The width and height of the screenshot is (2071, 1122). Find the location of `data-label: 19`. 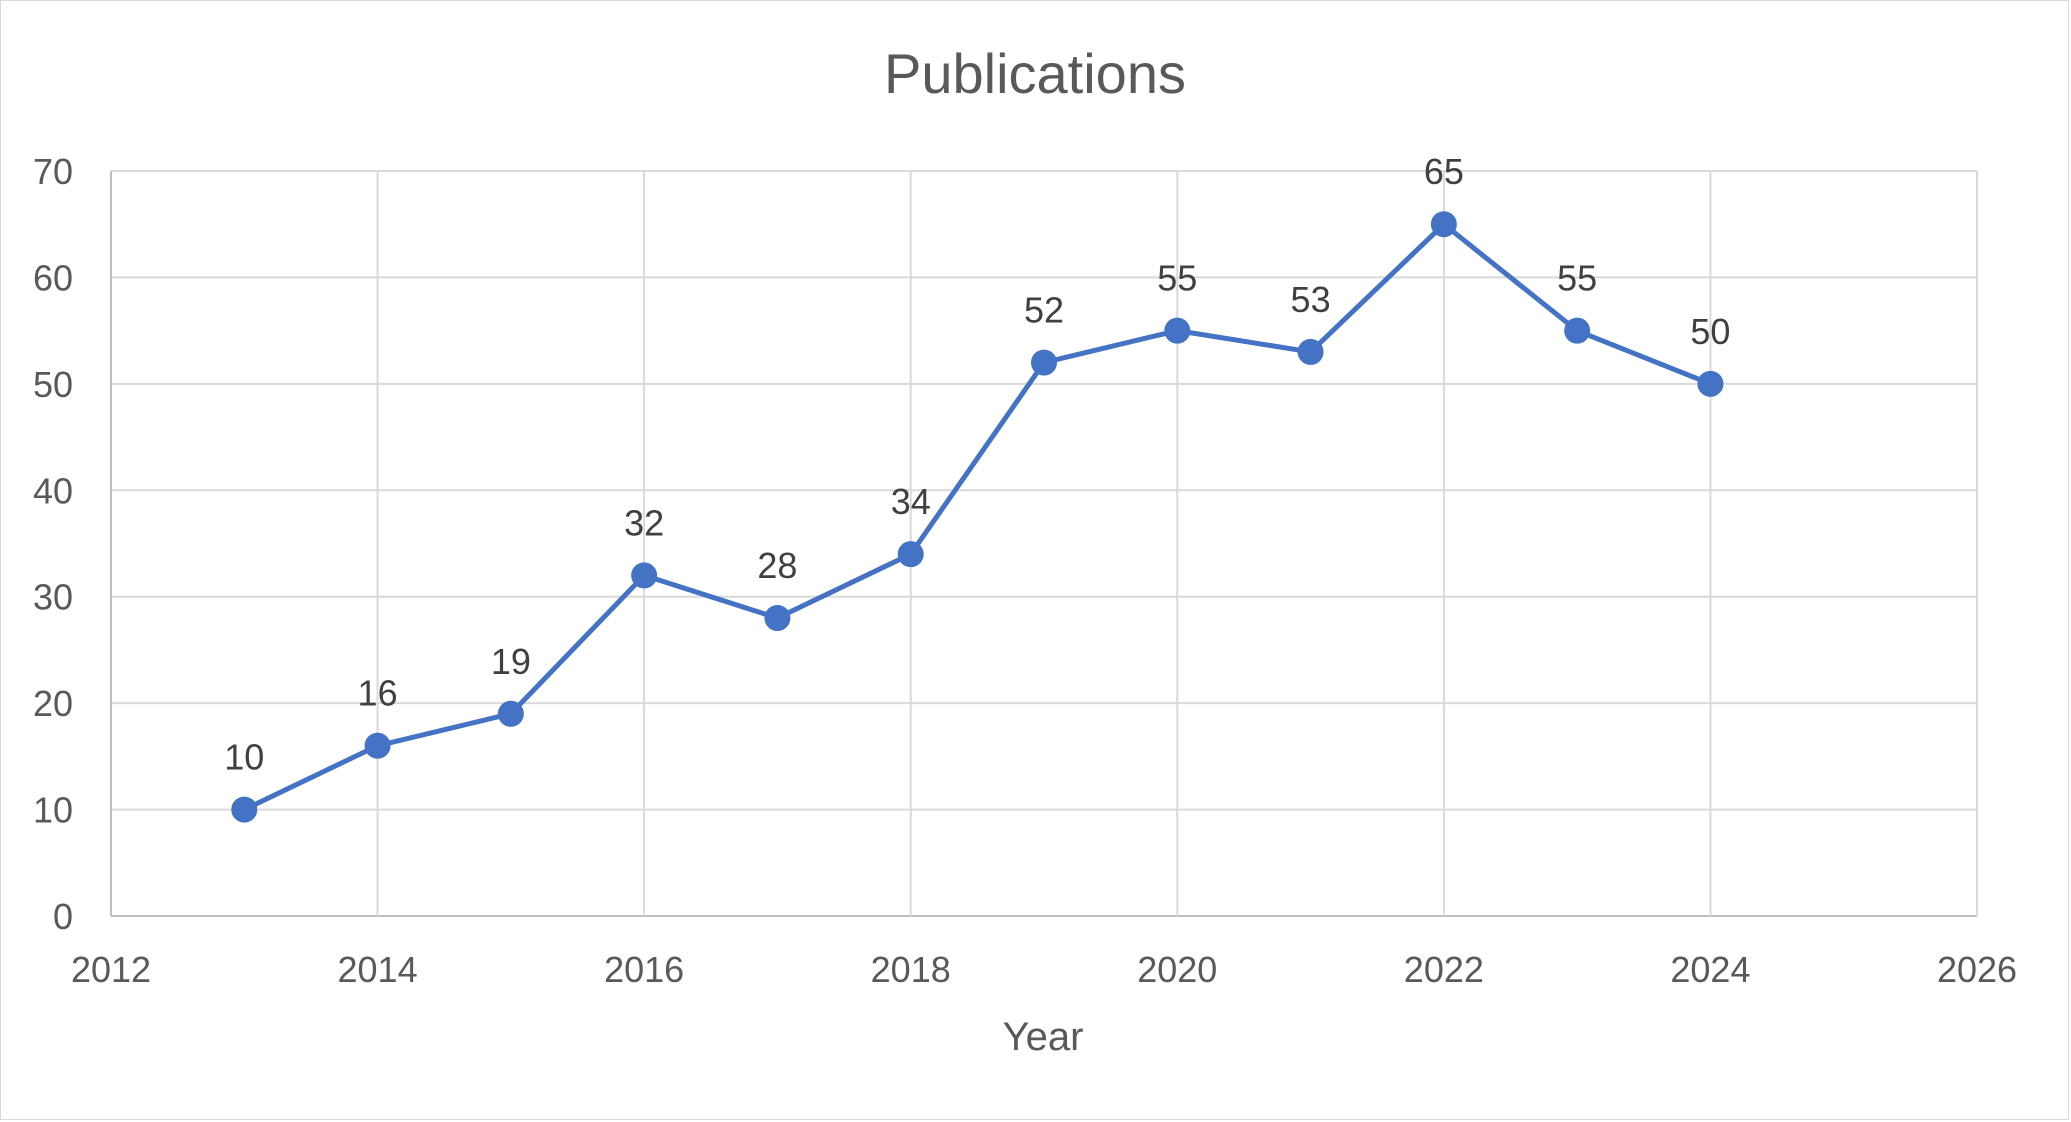

data-label: 19 is located at coordinates (511, 661).